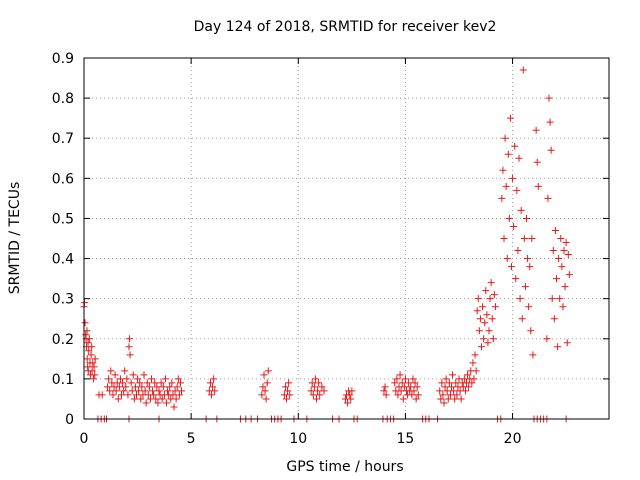 The height and width of the screenshot is (480, 640). What do you see at coordinates (344, 467) in the screenshot?
I see `x-axis-label: GPS time / hours` at bounding box center [344, 467].